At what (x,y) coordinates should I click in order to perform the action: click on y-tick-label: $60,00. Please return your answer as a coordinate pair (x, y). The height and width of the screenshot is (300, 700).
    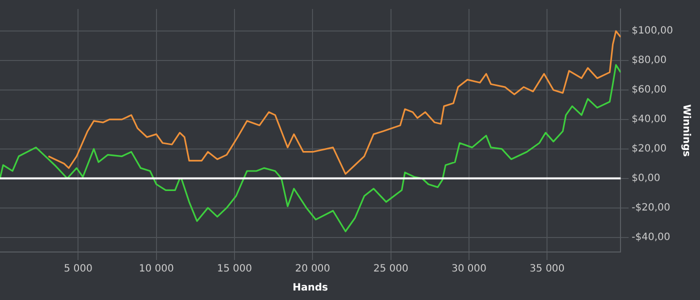
    Looking at the image, I should click on (649, 90).